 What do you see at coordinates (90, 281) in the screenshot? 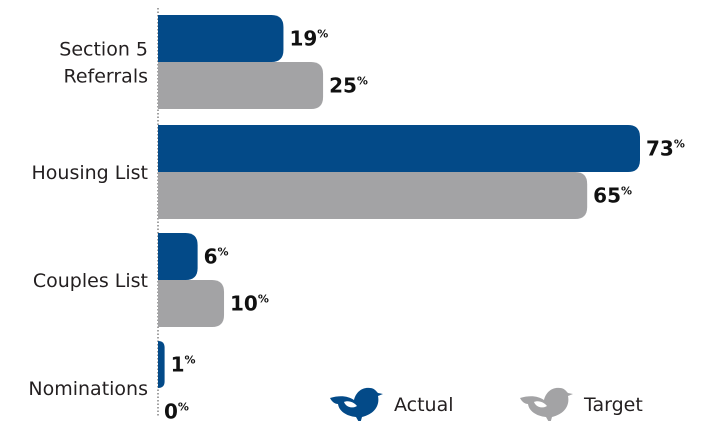
I see `category-label-couples-list: Couples List` at bounding box center [90, 281].